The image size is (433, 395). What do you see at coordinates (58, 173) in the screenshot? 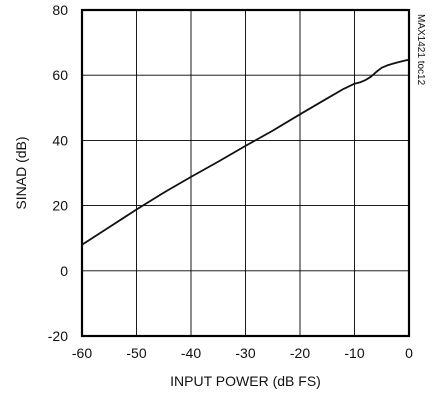
I see `y-tick-labels: 80 60 40 20 0 -20` at bounding box center [58, 173].